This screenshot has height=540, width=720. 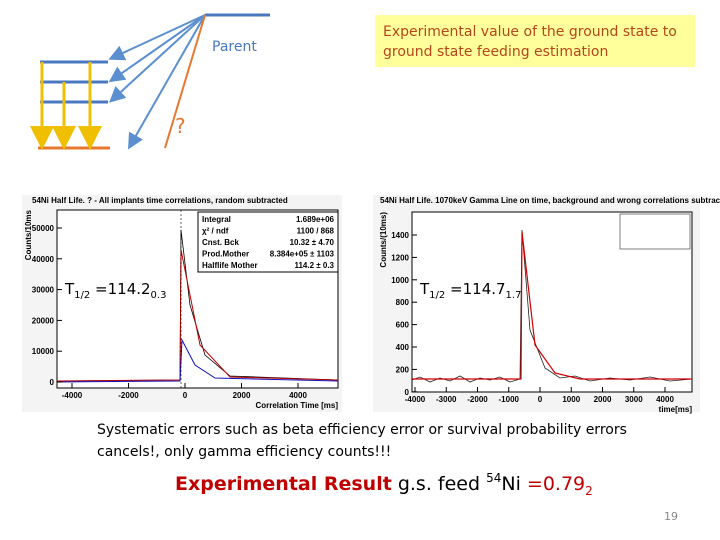 I want to click on x-tick-label: 3000, so click(x=634, y=399).